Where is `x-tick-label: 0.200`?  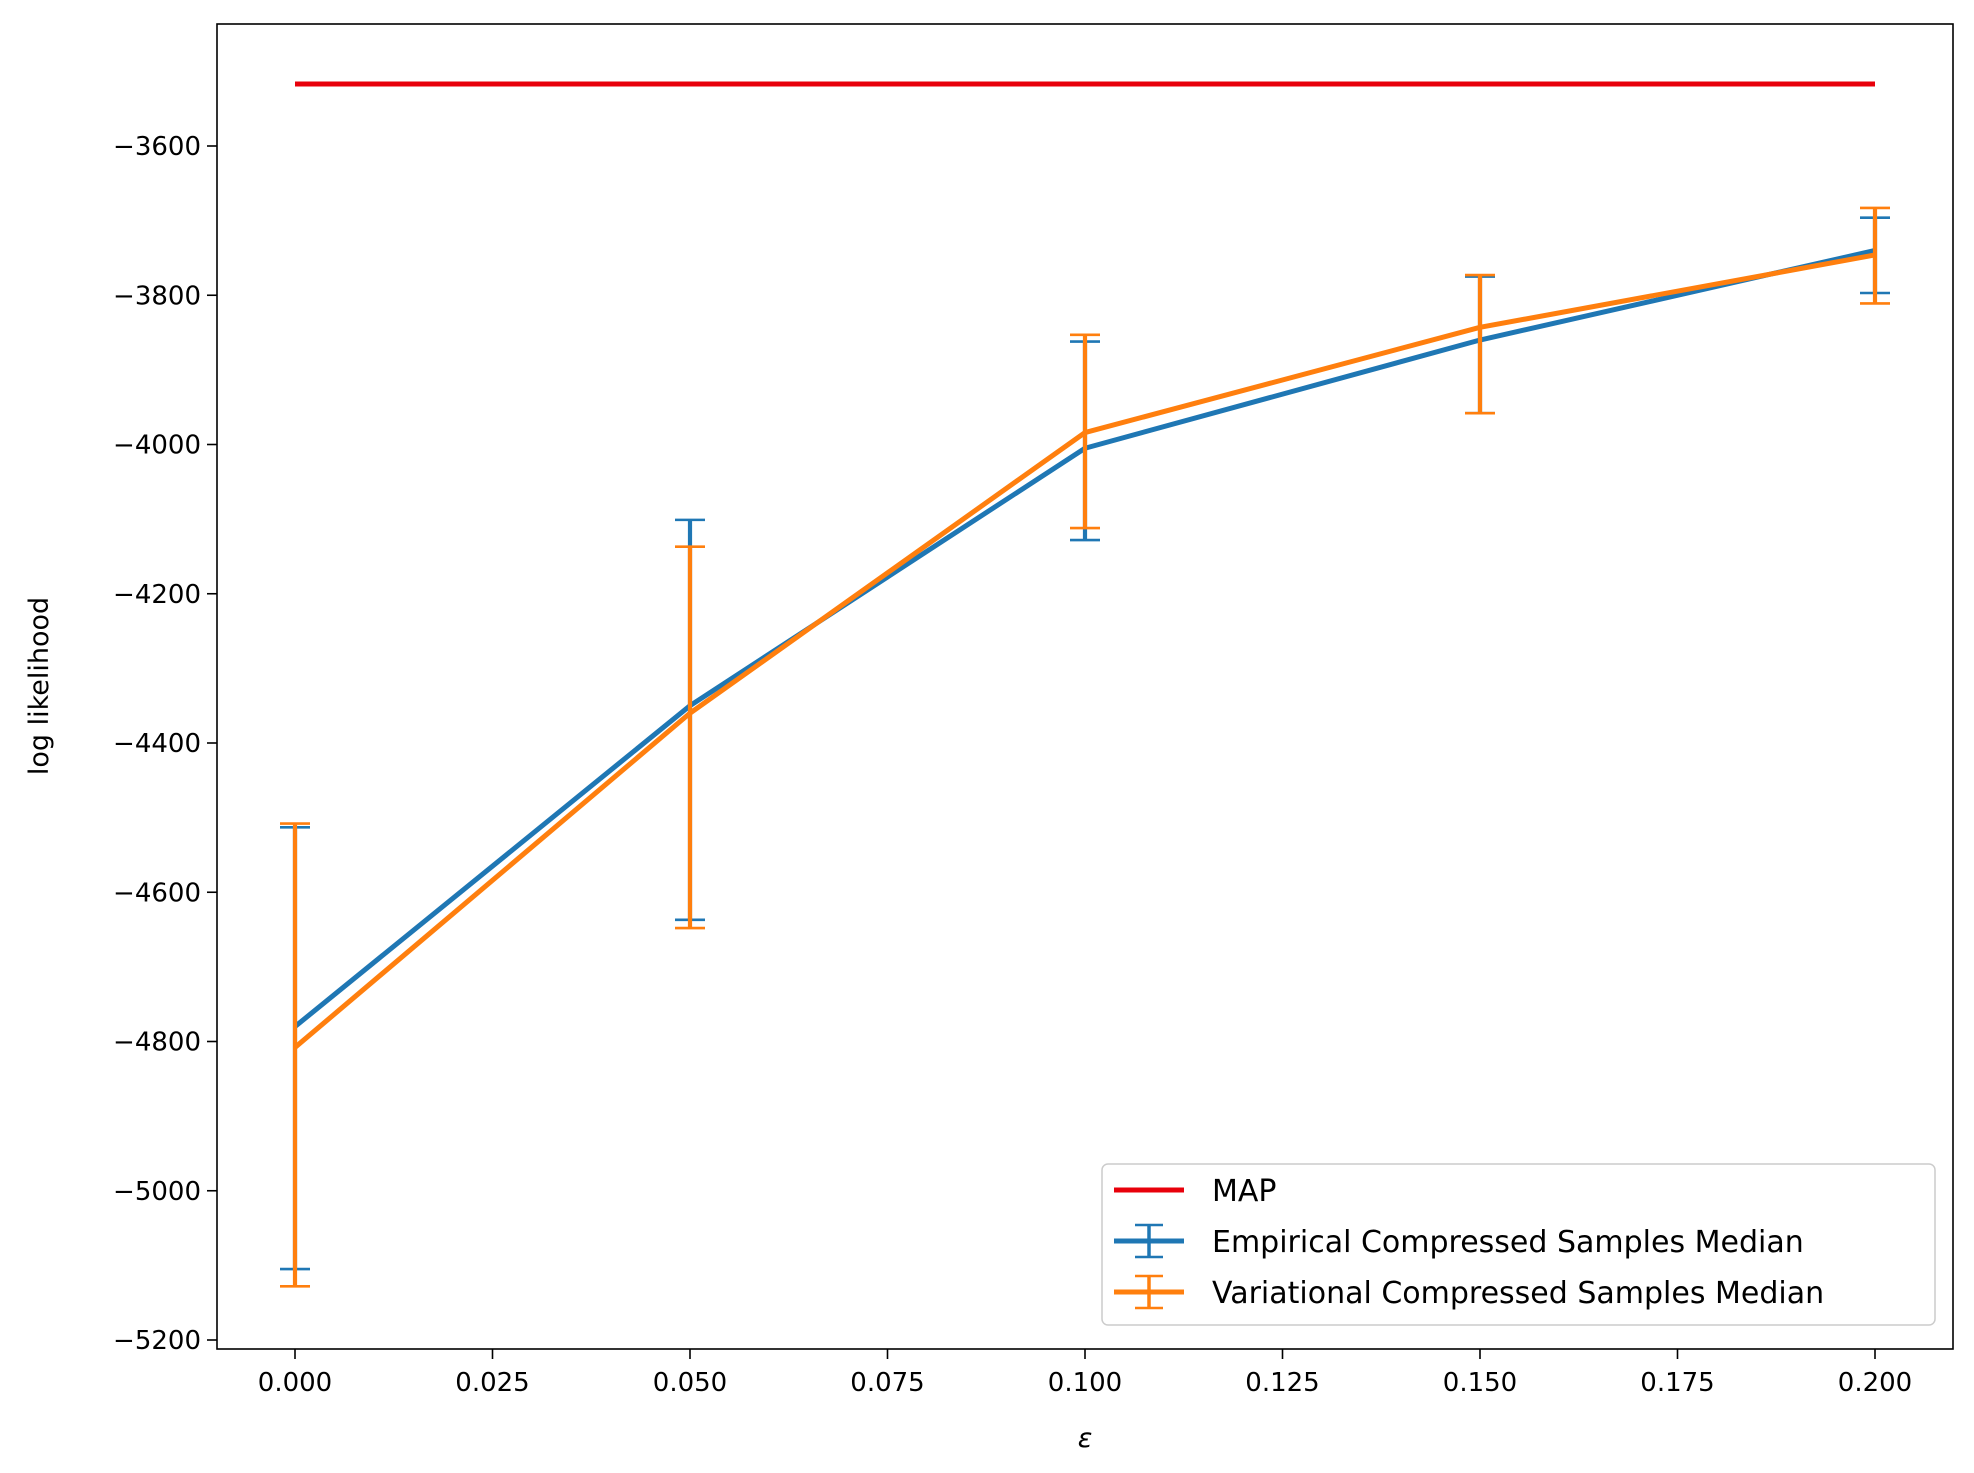 x-tick-label: 0.200 is located at coordinates (1875, 1383).